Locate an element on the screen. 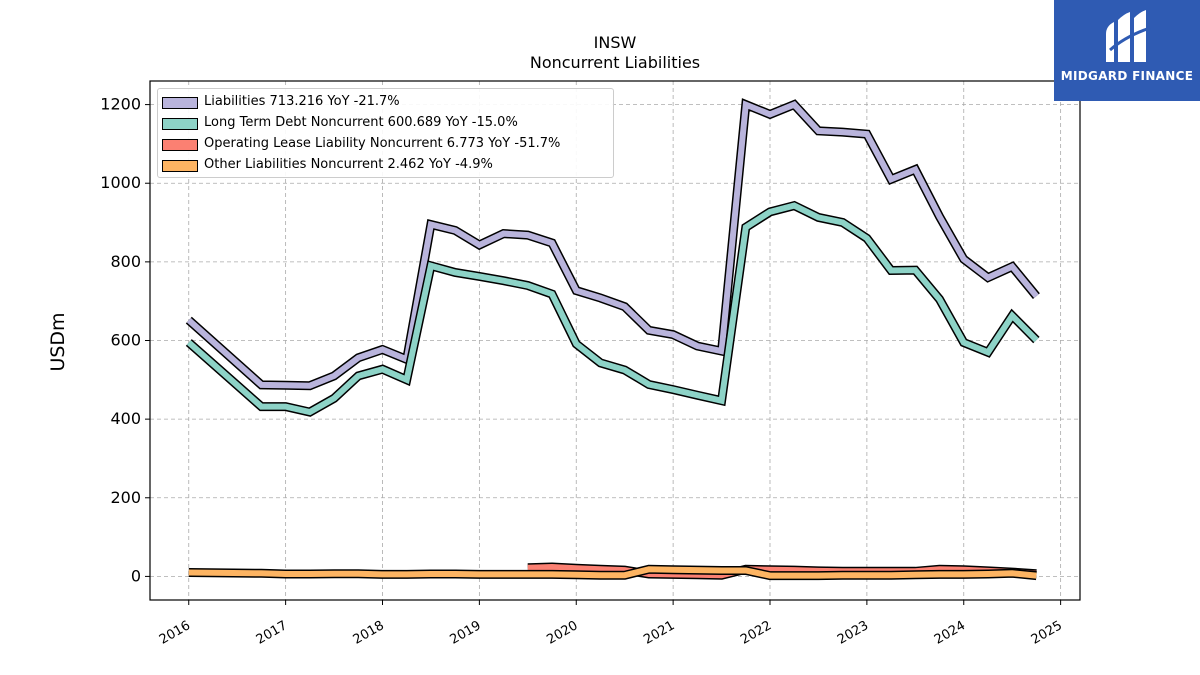 The width and height of the screenshot is (1200, 675). midgard-logo-icon is located at coordinates (1128, 36).